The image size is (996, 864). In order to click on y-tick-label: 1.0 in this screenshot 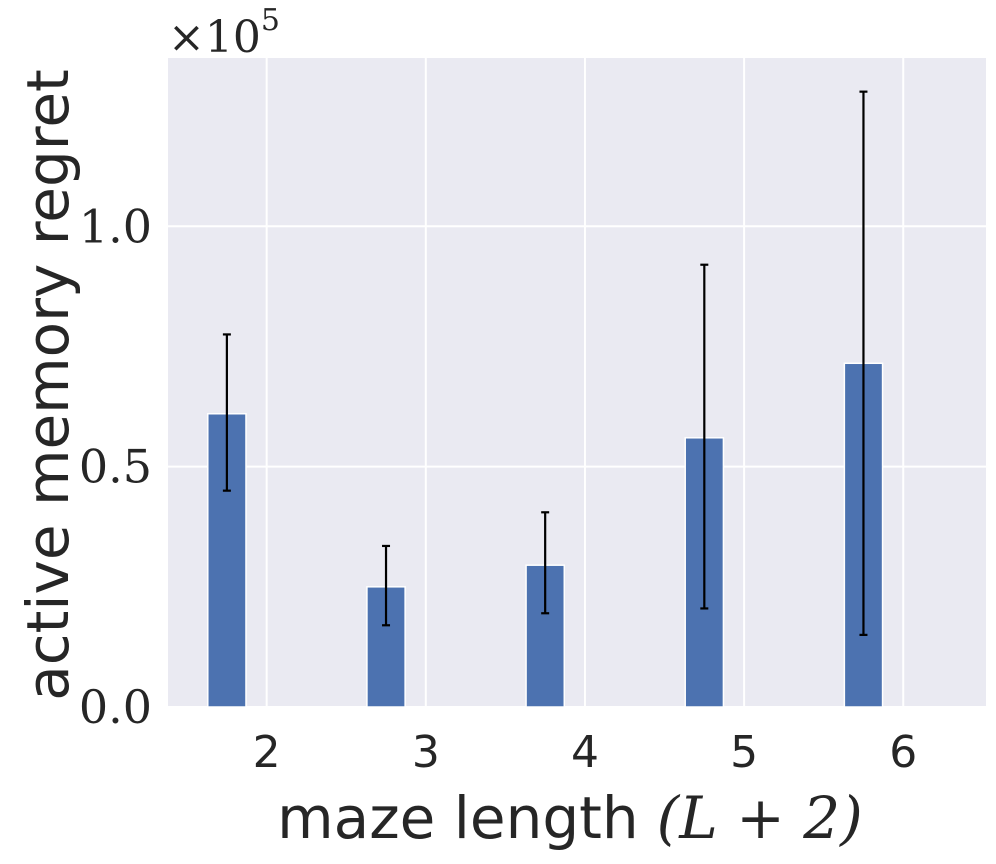, I will do `click(115, 226)`.